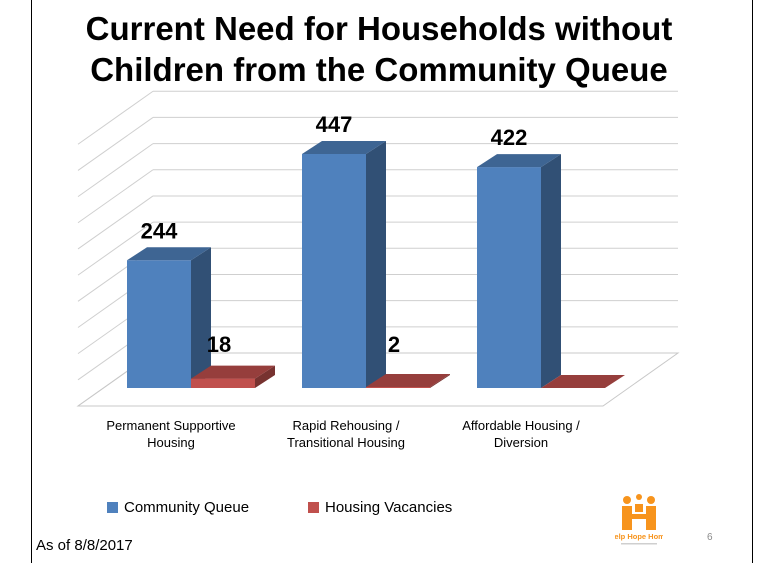 This screenshot has width=758, height=563. Describe the element at coordinates (639, 536) in the screenshot. I see `logo-text: Help Hope Home` at that location.